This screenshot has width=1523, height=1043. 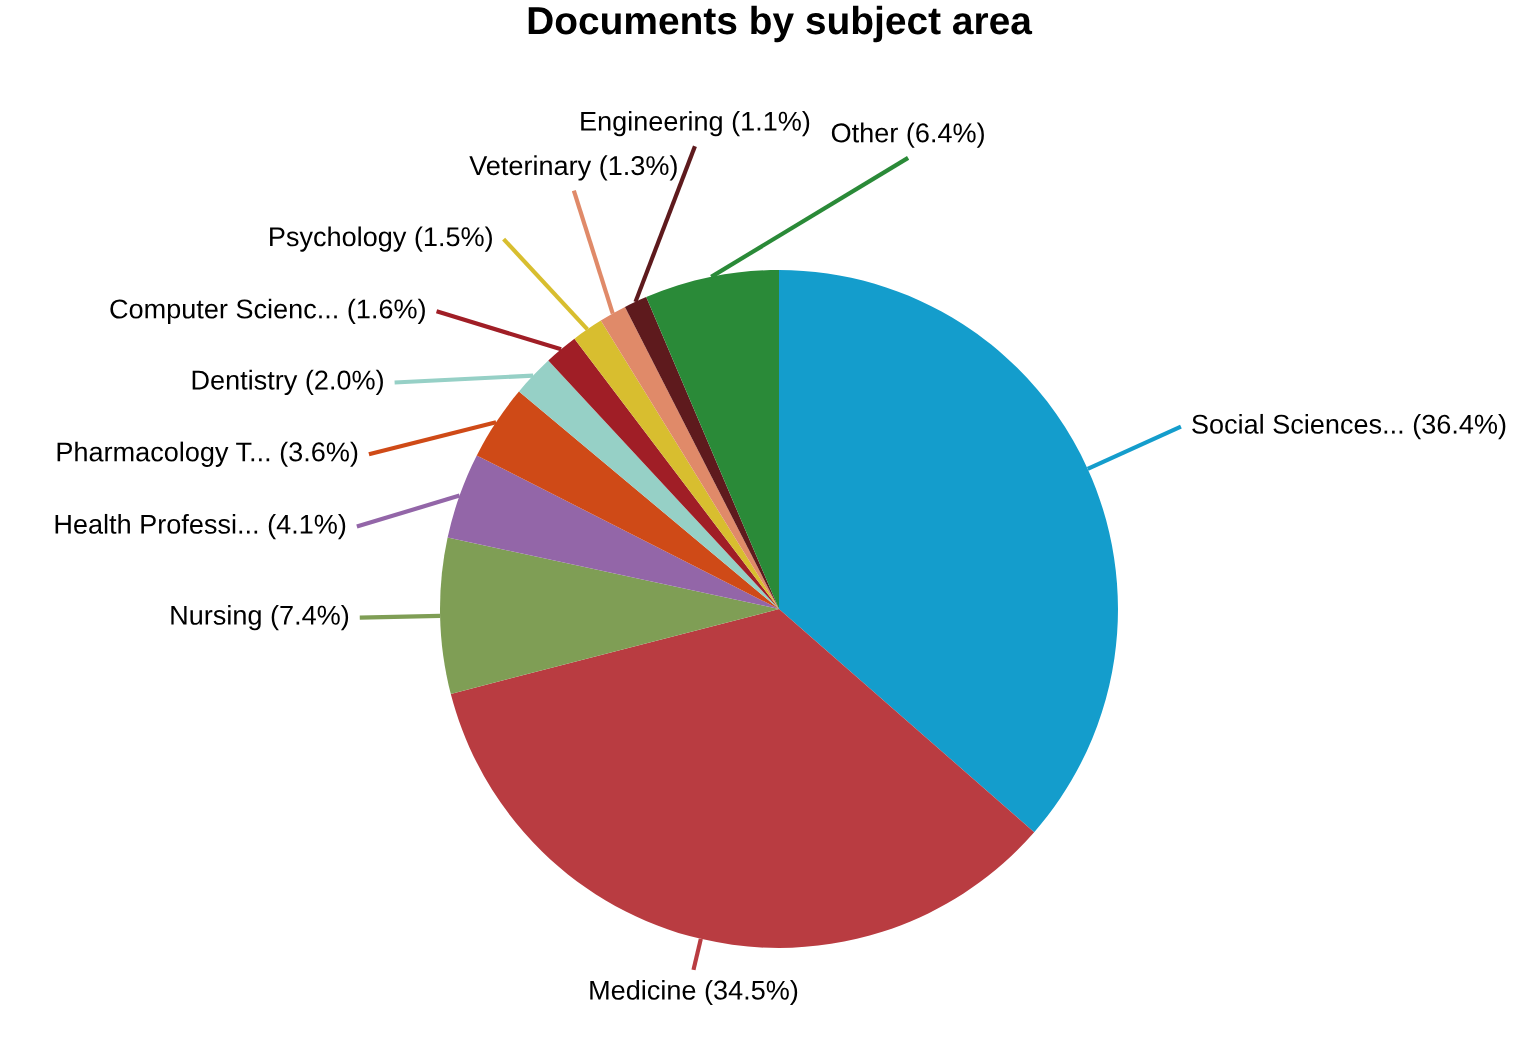 What do you see at coordinates (907, 135) in the screenshot?
I see `slice-label: Other (6.4%)` at bounding box center [907, 135].